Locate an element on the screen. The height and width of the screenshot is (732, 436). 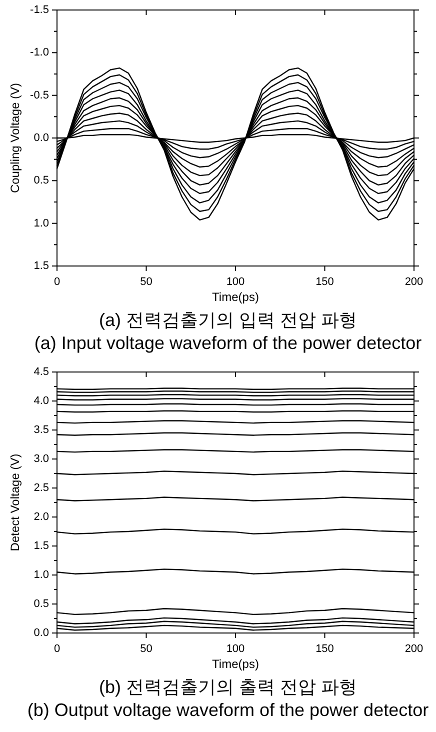
y-tick-label: 3.0 is located at coordinates (41, 459).